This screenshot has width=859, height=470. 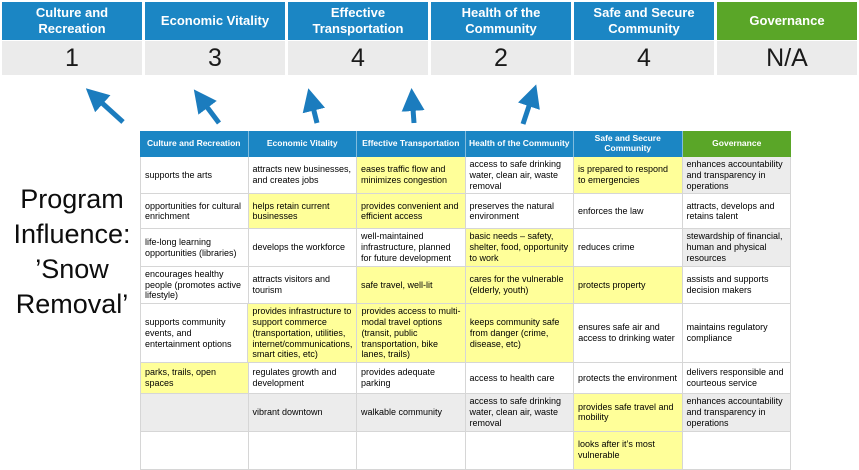 What do you see at coordinates (194, 144) in the screenshot?
I see `matrix-header-cell: Culture and Recreation` at bounding box center [194, 144].